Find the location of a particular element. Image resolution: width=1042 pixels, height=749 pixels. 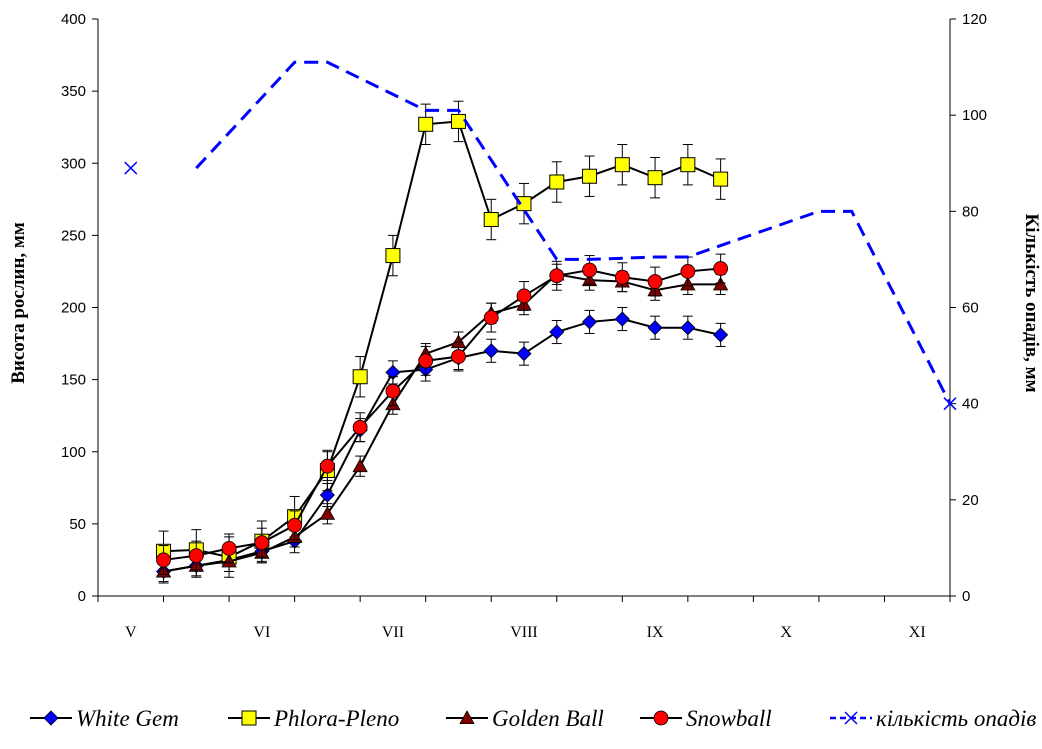

x-tick-label: IX is located at coordinates (655, 632).